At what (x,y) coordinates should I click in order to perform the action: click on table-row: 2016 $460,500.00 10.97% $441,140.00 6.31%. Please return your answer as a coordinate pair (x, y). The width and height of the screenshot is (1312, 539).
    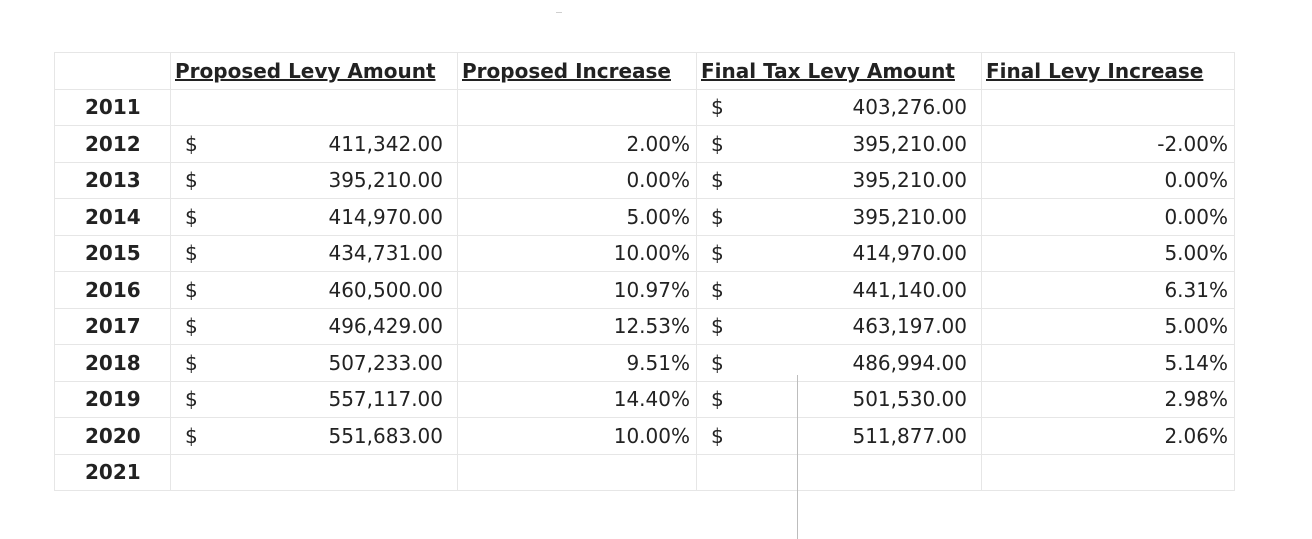
    Looking at the image, I should click on (644, 290).